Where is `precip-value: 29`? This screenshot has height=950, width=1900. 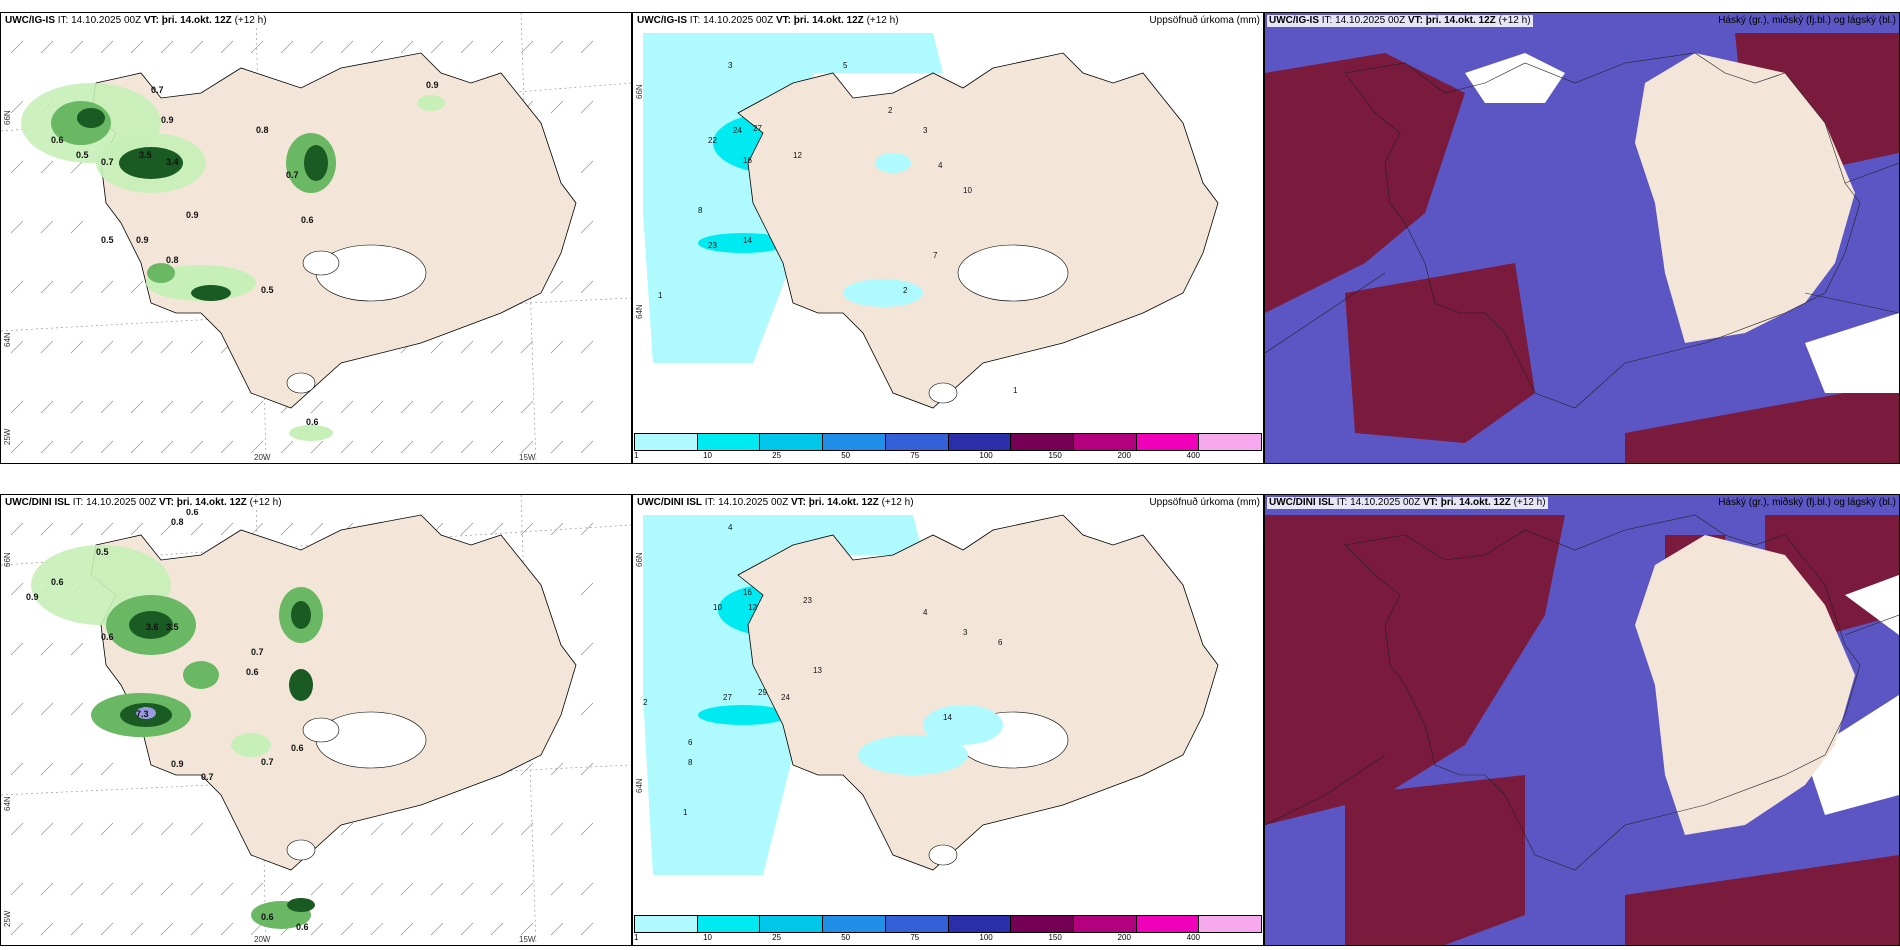
precip-value: 29 is located at coordinates (762, 692).